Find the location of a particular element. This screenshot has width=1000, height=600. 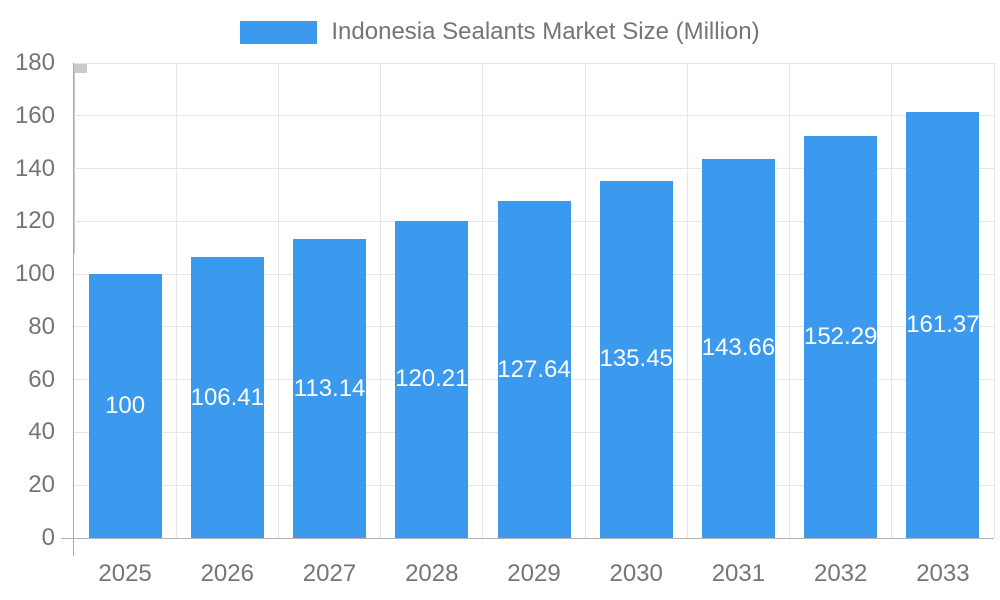

bar-2025 is located at coordinates (125, 406).